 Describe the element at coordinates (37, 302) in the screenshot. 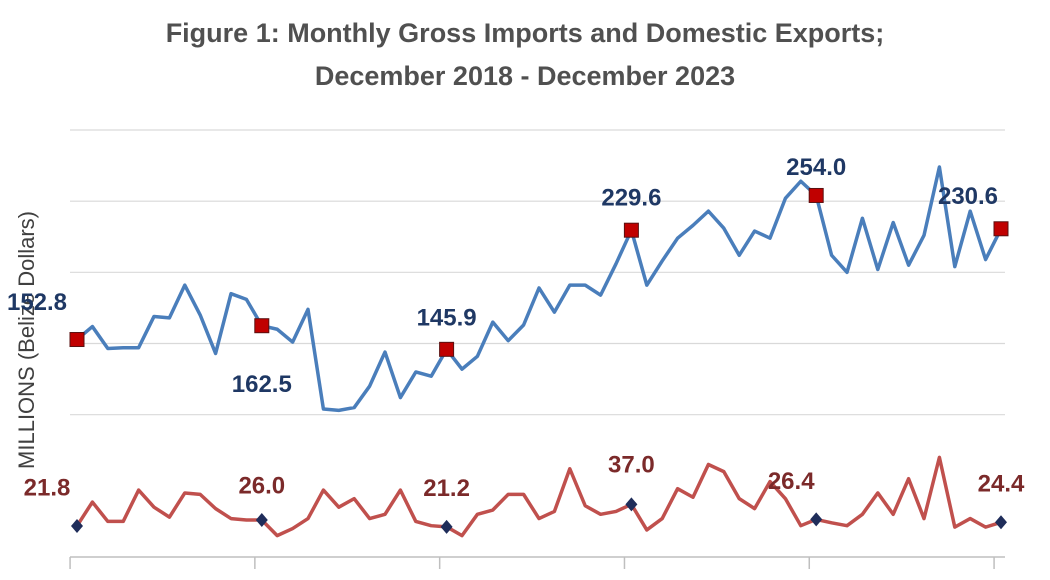

I see `data-label: 152.8` at that location.